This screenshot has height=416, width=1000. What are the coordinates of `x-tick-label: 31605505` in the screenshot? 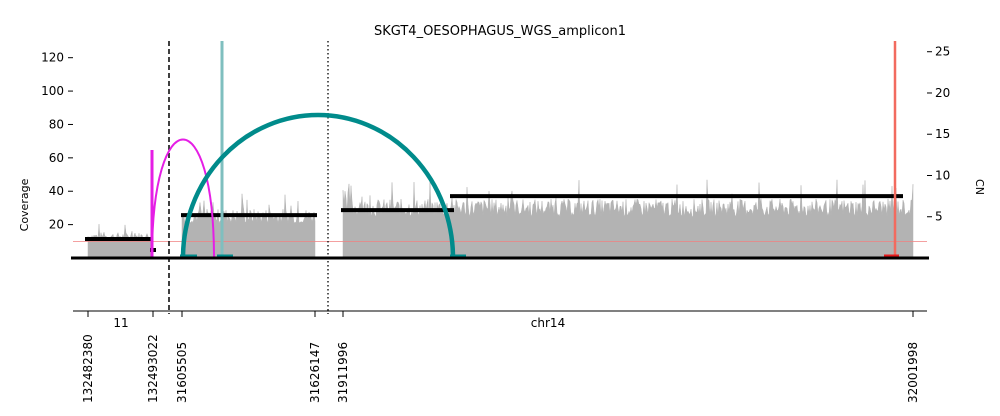 It's located at (182, 372).